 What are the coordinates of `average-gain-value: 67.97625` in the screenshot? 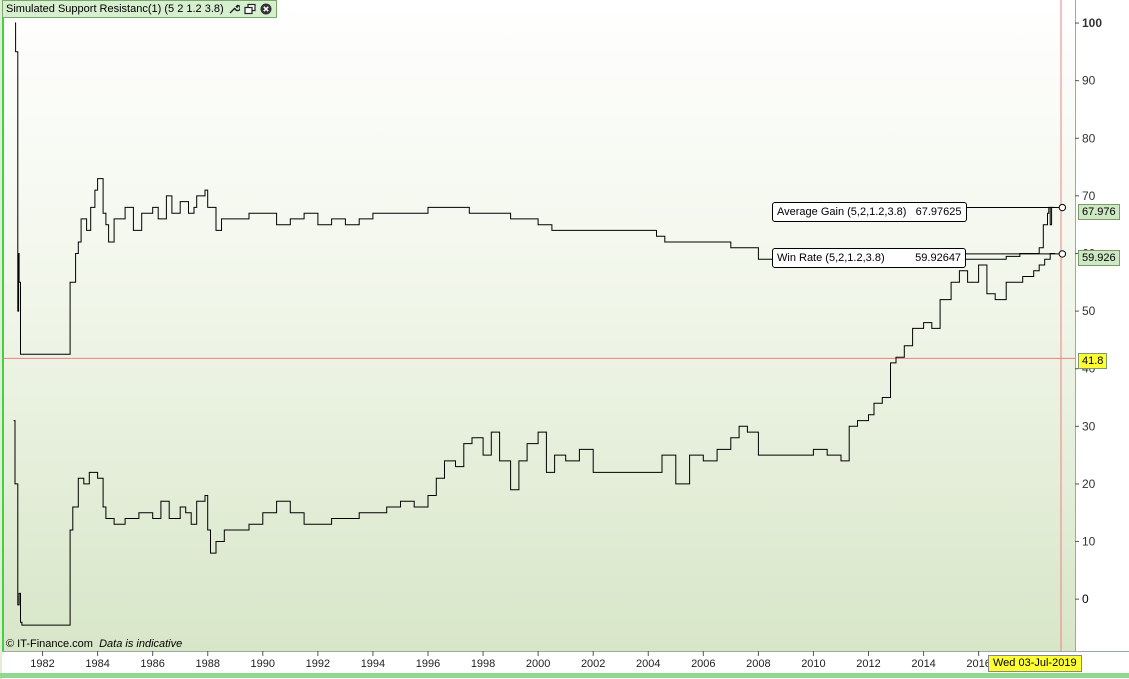 It's located at (938, 212).